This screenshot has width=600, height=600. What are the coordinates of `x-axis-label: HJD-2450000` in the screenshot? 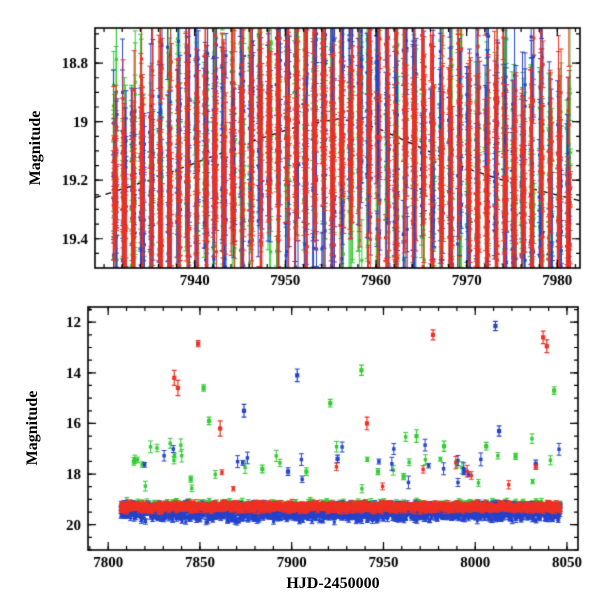 It's located at (333, 583).